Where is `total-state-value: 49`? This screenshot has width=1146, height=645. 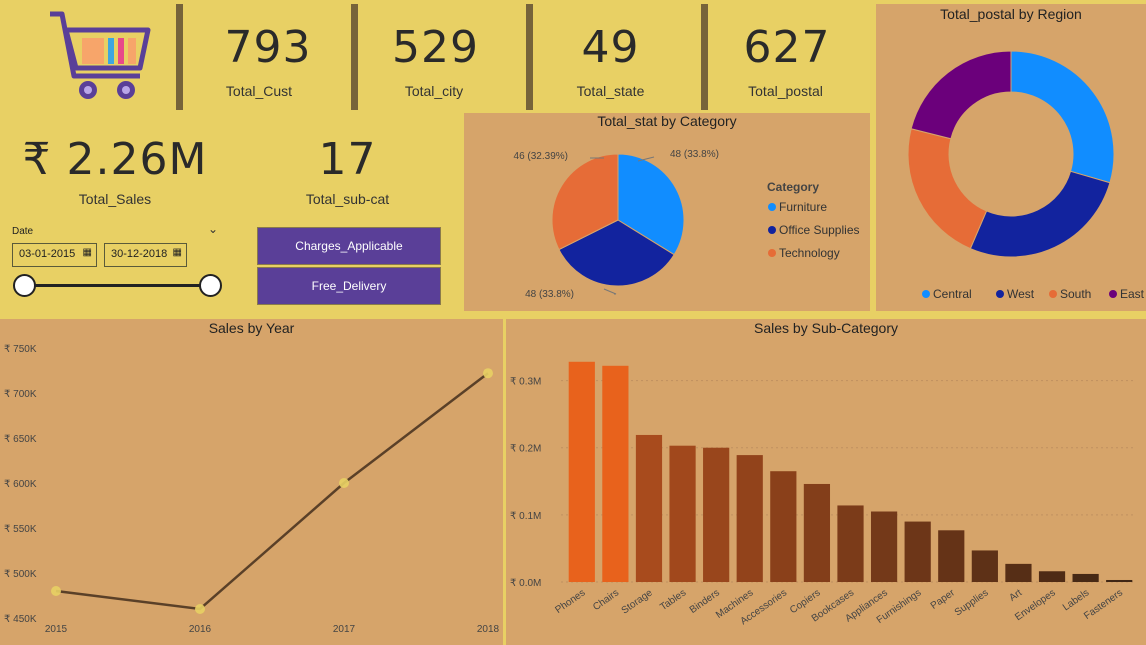
total-state-value: 49 is located at coordinates (610, 47).